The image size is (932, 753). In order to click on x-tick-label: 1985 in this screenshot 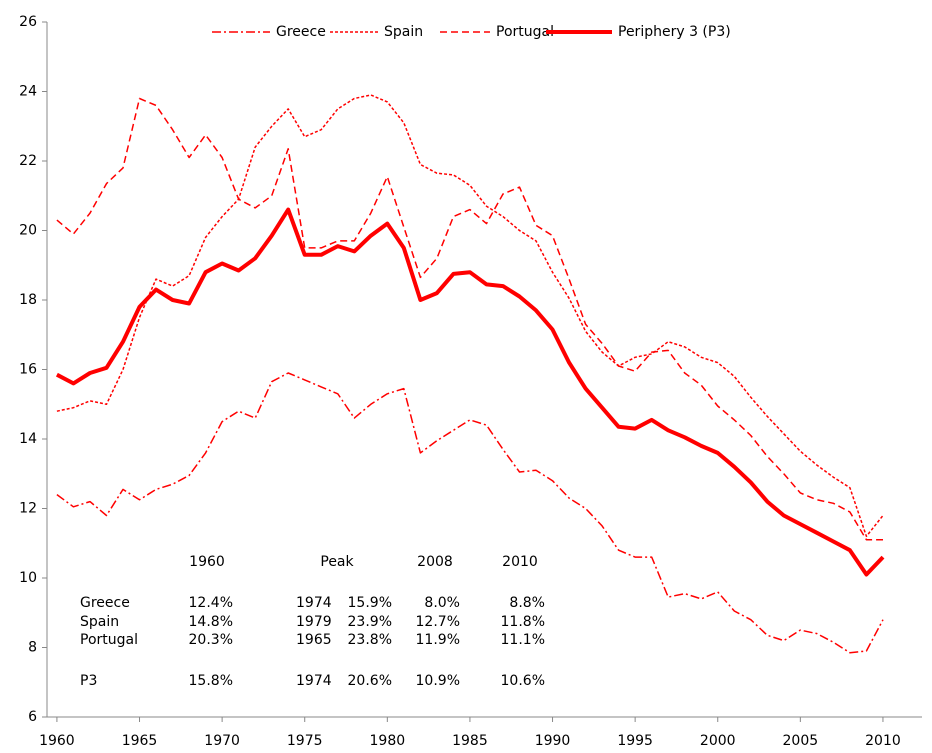, I will do `click(470, 741)`.